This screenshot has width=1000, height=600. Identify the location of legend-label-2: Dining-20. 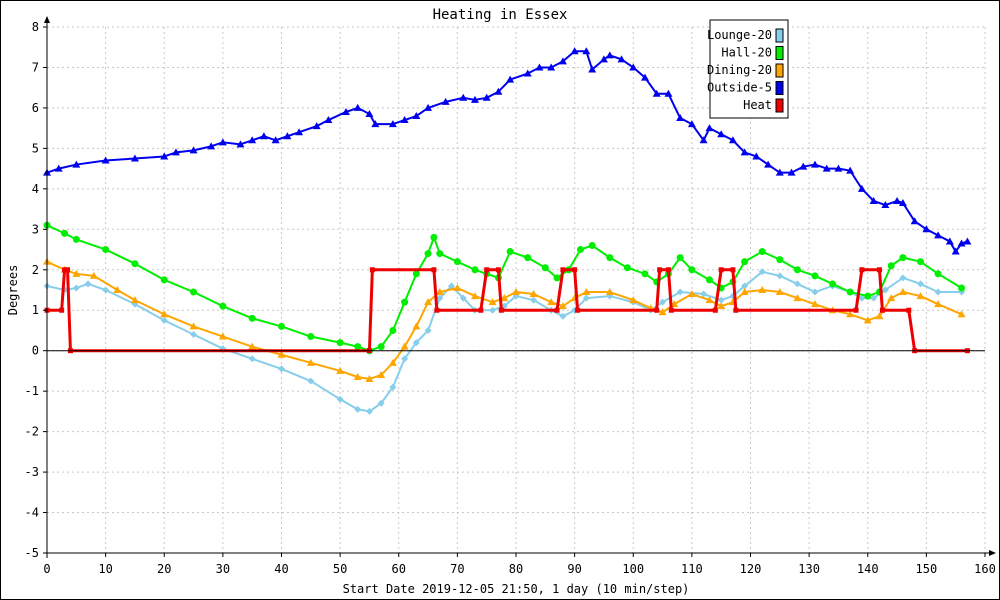
(739, 70).